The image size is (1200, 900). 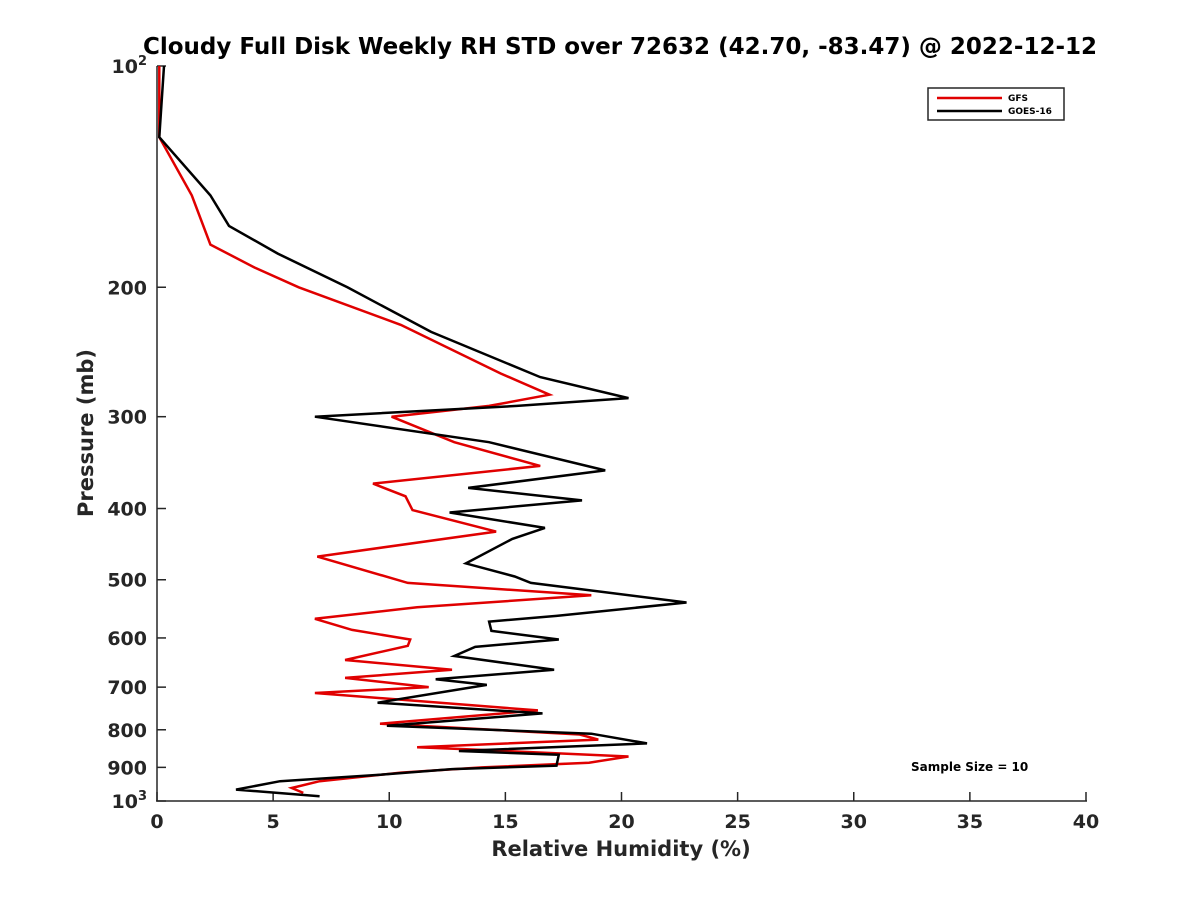 What do you see at coordinates (737, 822) in the screenshot?
I see `x-tick-label: 25` at bounding box center [737, 822].